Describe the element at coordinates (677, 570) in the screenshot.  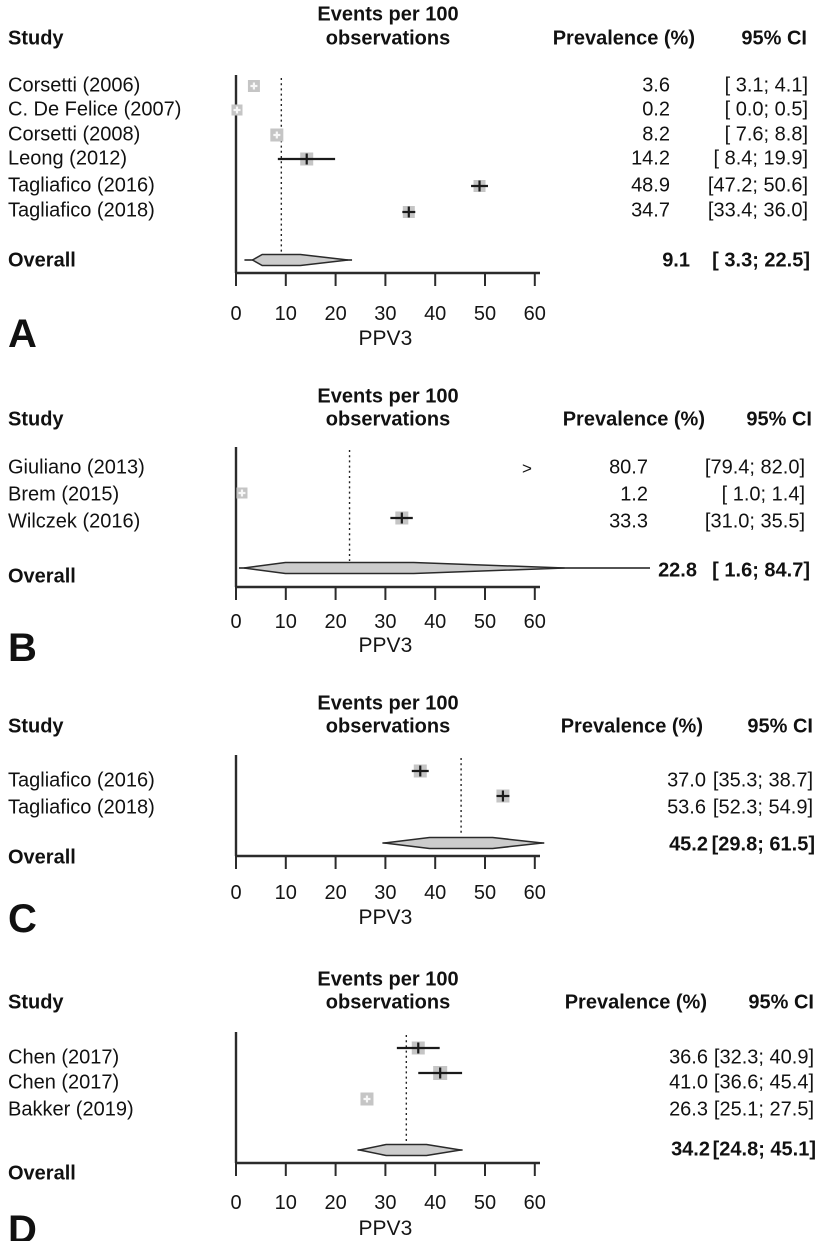
I see `overall-prevalence-value: 22.8` at that location.